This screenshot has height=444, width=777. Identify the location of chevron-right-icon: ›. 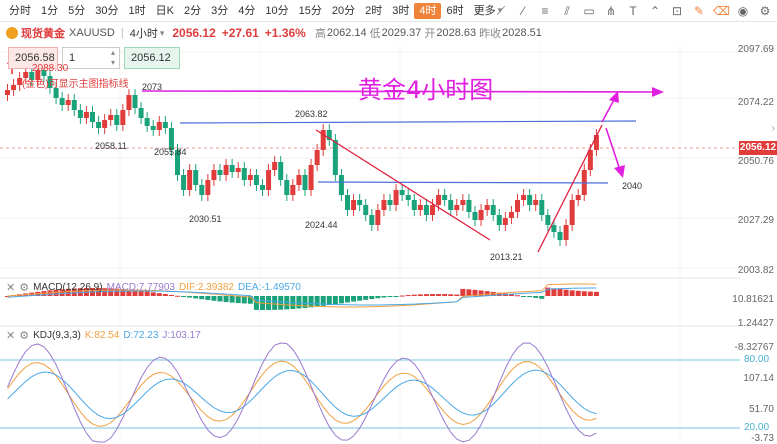
(773, 128).